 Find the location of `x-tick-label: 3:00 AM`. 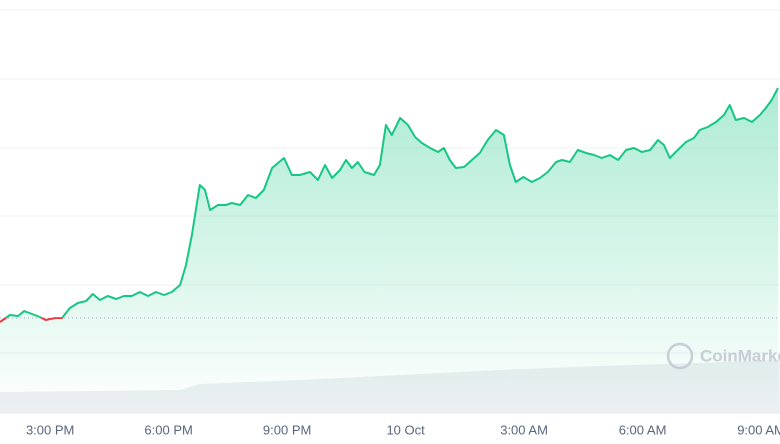

x-tick-label: 3:00 AM is located at coordinates (524, 429).